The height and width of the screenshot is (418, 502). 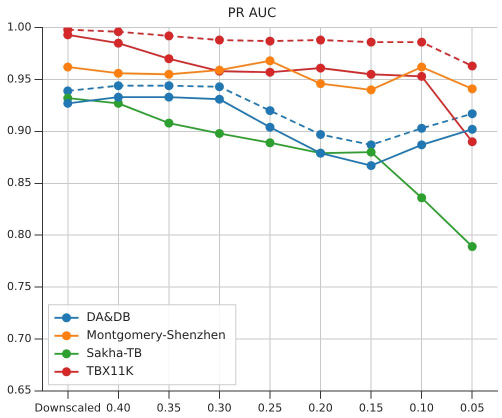 What do you see at coordinates (19, 131) in the screenshot?
I see `y-tick-label: 0.90` at bounding box center [19, 131].